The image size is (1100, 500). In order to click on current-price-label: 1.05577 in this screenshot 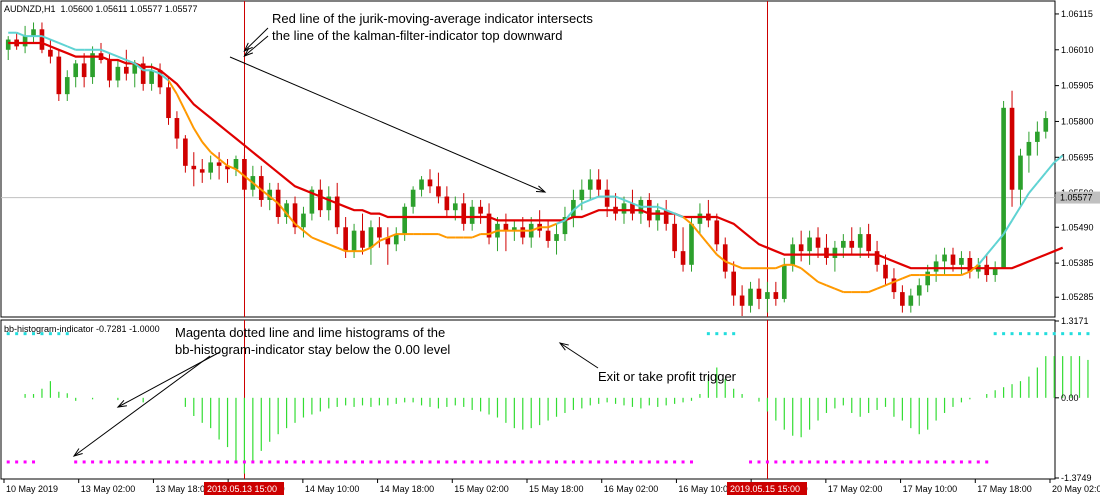, I will do `click(1076, 198)`.